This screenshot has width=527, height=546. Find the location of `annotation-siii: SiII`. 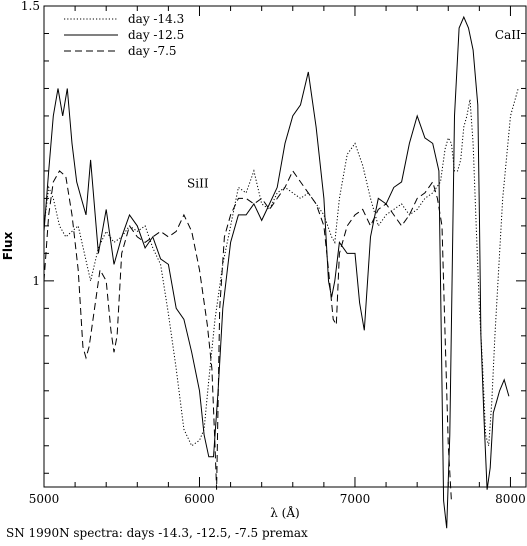

annotation-siii: SiII is located at coordinates (198, 183).